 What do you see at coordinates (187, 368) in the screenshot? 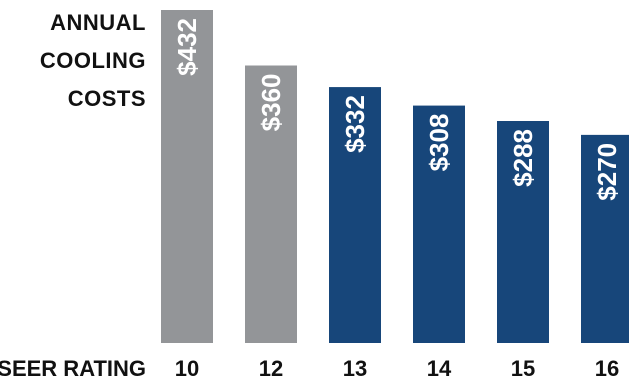
I see `x-tick-label: 10` at bounding box center [187, 368].